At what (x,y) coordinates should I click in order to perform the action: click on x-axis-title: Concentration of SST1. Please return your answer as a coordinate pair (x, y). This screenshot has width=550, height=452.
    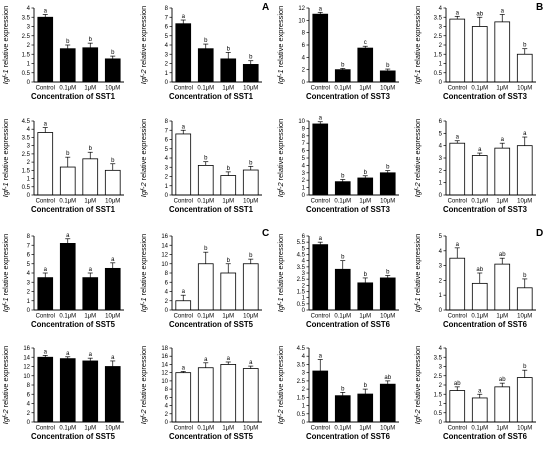
    Looking at the image, I should click on (211, 96).